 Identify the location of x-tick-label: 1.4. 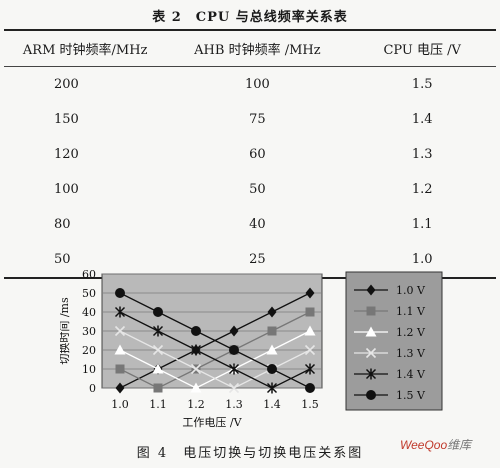
(272, 404).